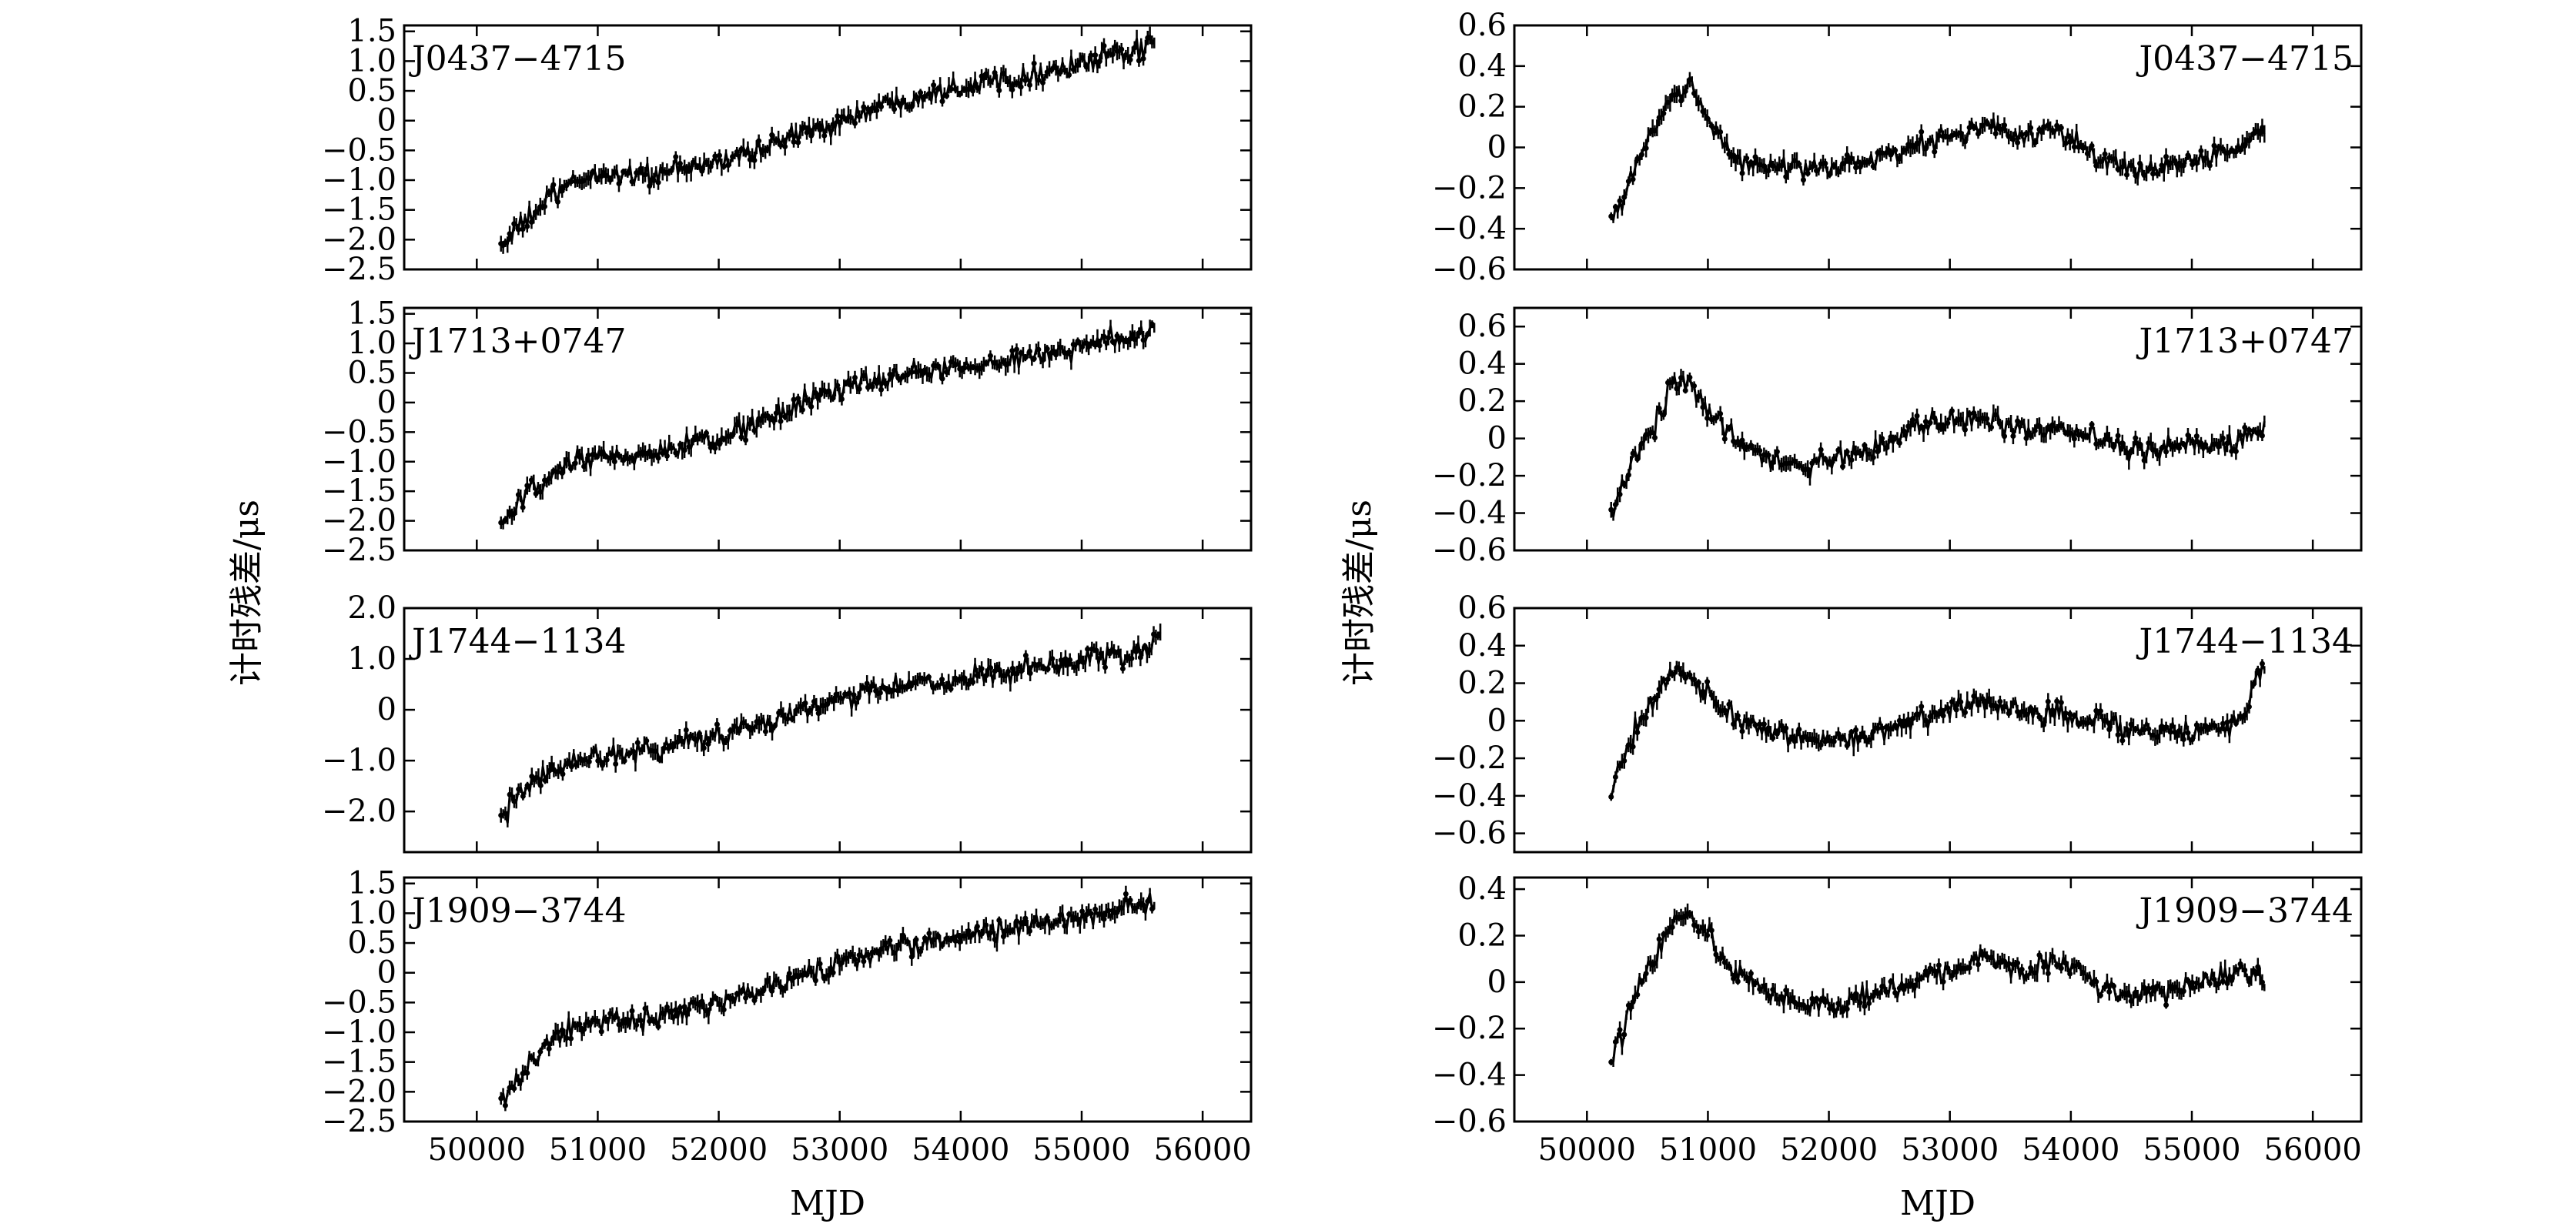  Describe the element at coordinates (1482, 26) in the screenshot. I see `y-tick-label: 0.6` at that location.